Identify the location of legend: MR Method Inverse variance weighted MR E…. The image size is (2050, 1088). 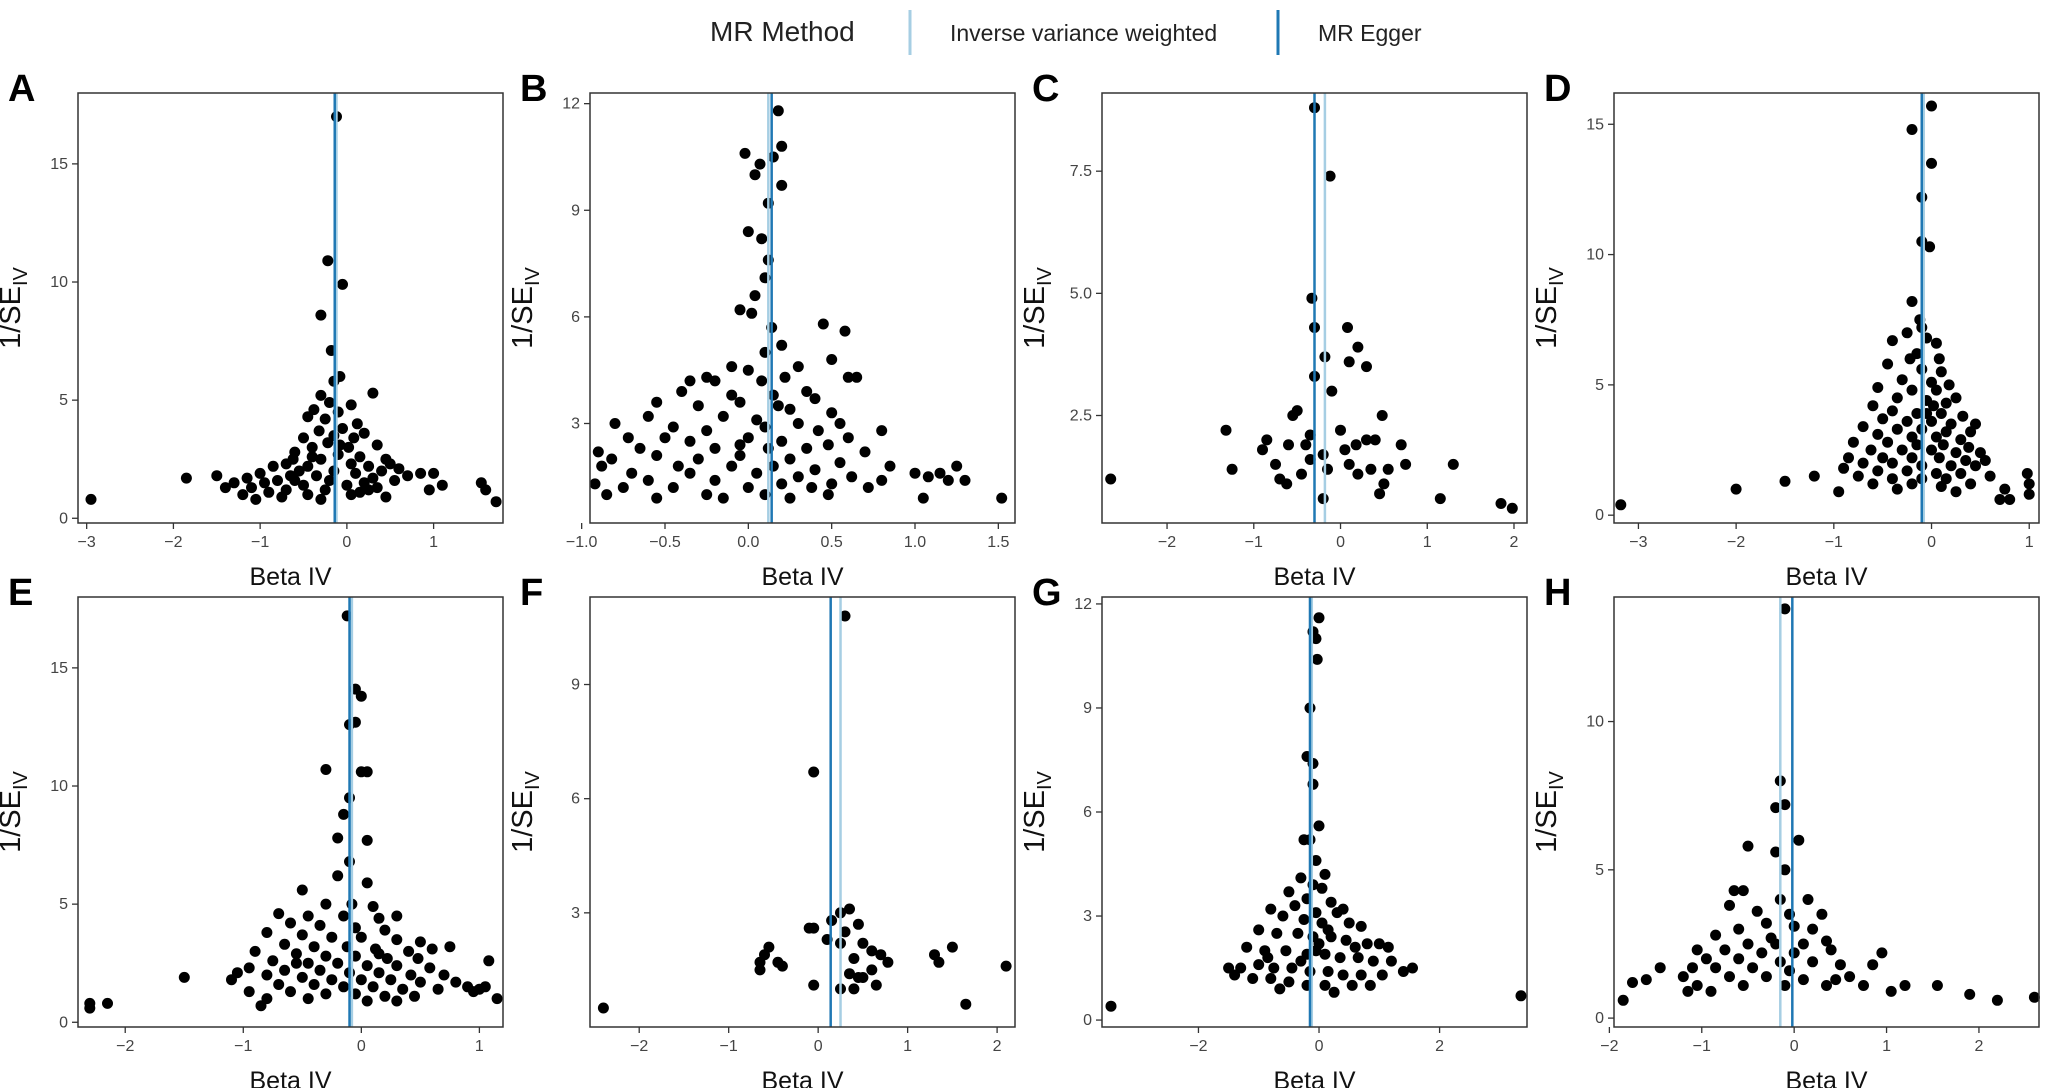
(1066, 32).